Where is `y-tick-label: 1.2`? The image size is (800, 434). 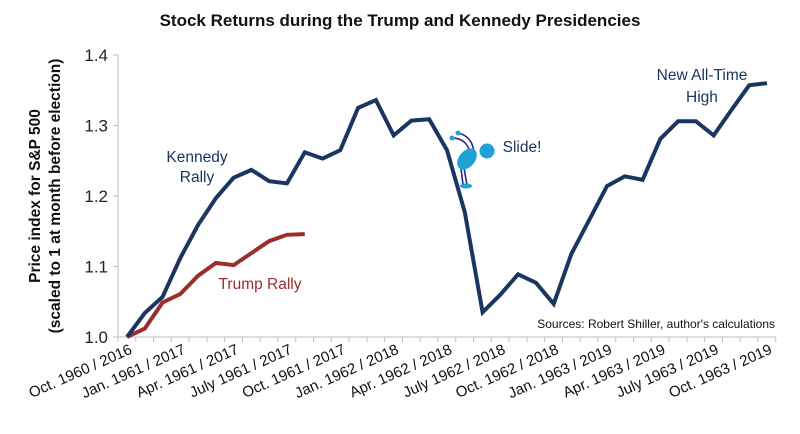 y-tick-label: 1.2 is located at coordinates (96, 196).